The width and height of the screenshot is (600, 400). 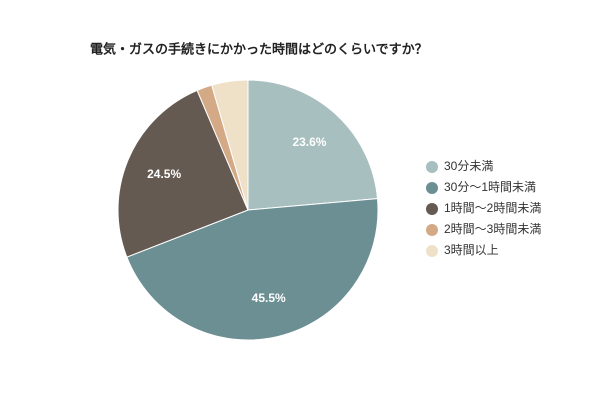 I want to click on legend-label: 30分〜1時間未満, so click(x=490, y=187).